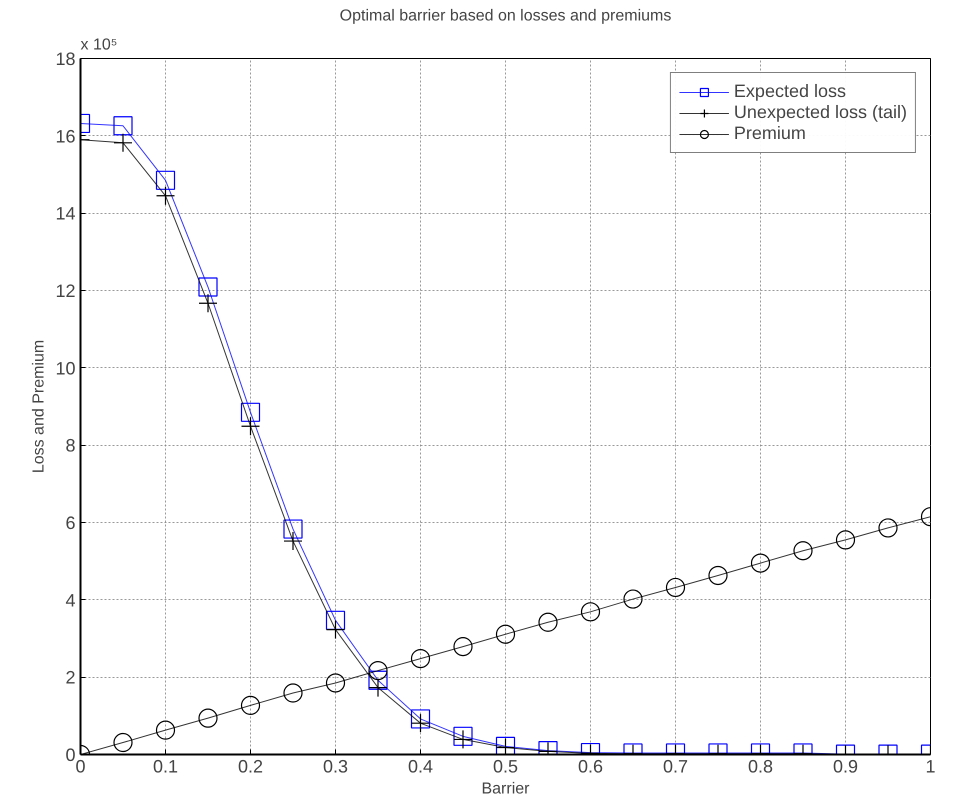 The height and width of the screenshot is (808, 959). Describe the element at coordinates (790, 91) in the screenshot. I see `legend-label: Expected loss` at that location.